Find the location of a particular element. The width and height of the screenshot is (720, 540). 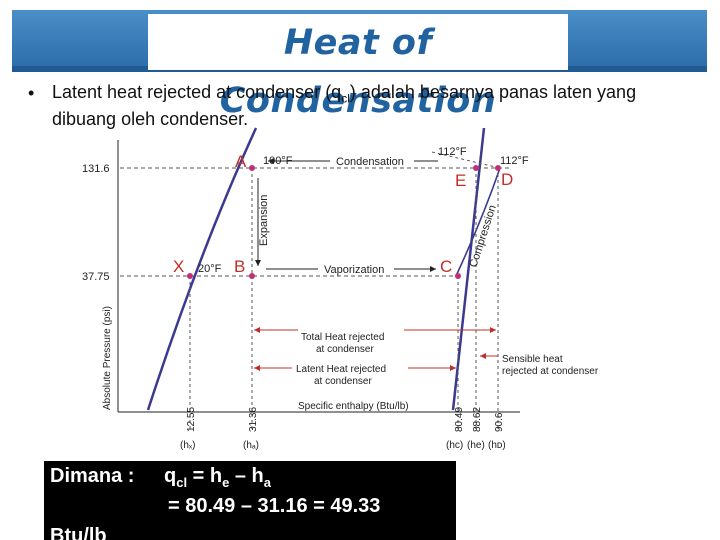

temp-112-right-label: 112°F is located at coordinates (514, 161).